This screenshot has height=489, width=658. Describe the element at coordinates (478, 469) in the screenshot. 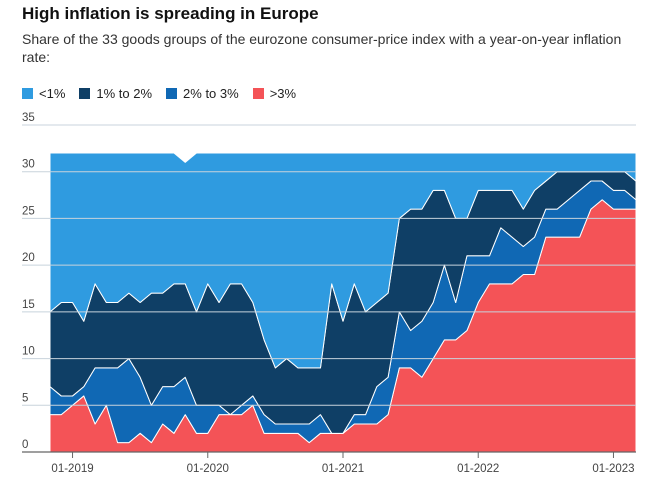

I see `x-tick-label: 01-2022` at that location.